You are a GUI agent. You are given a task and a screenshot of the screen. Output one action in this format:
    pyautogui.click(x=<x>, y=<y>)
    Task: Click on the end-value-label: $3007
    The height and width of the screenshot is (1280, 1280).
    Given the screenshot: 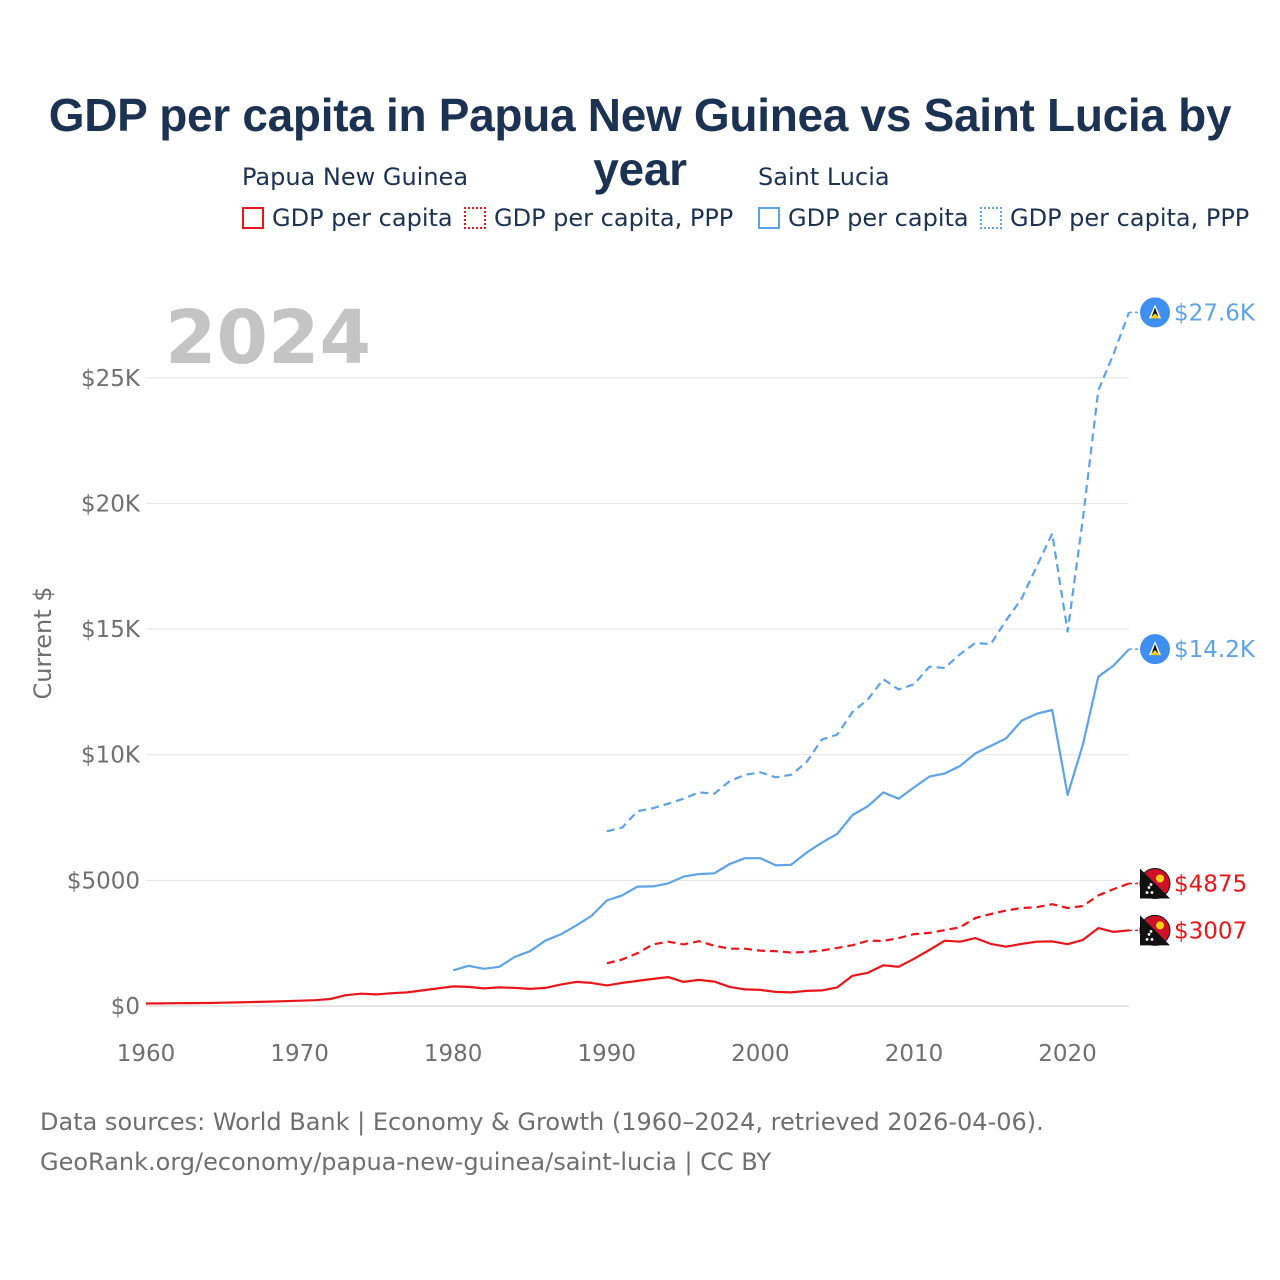 What is the action you would take?
    pyautogui.click(x=1210, y=931)
    